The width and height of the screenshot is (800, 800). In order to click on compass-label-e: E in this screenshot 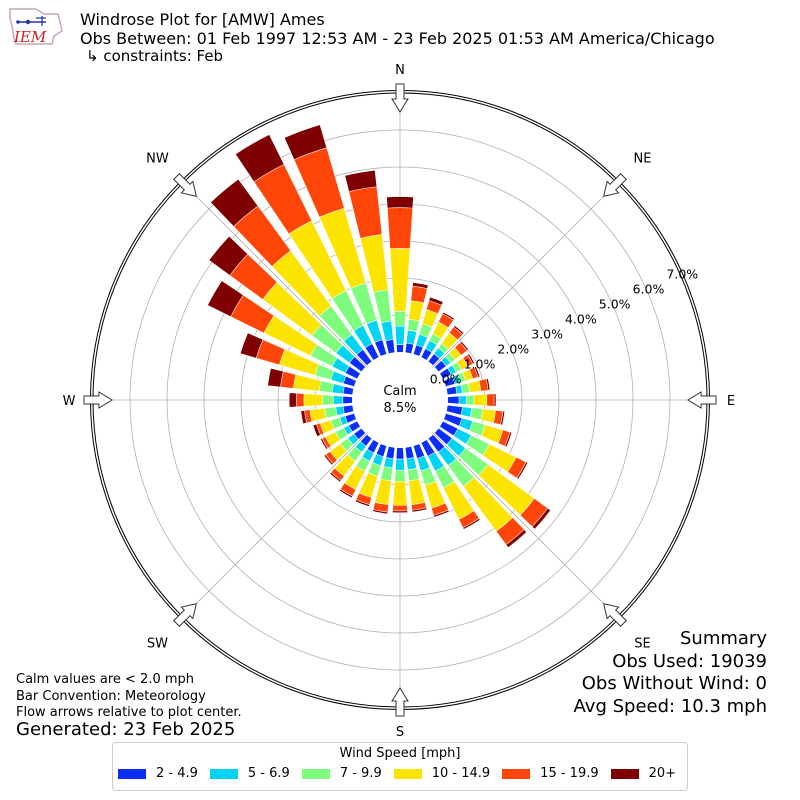, I will do `click(731, 401)`.